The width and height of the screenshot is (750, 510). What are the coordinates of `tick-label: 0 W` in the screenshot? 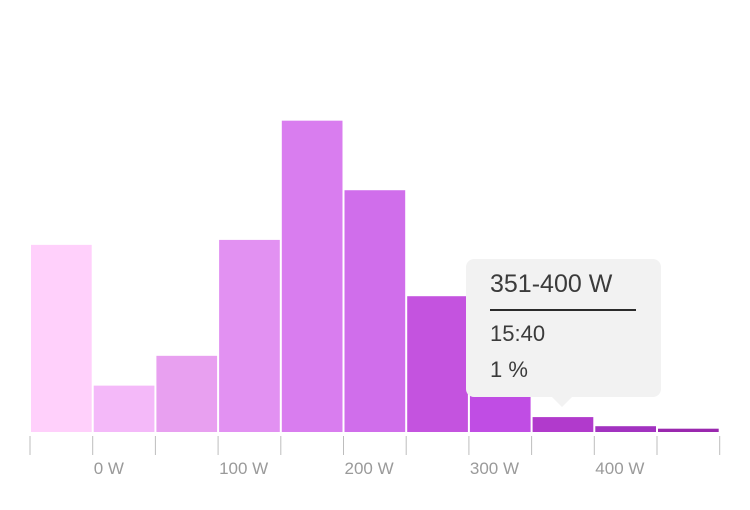 It's located at (109, 468).